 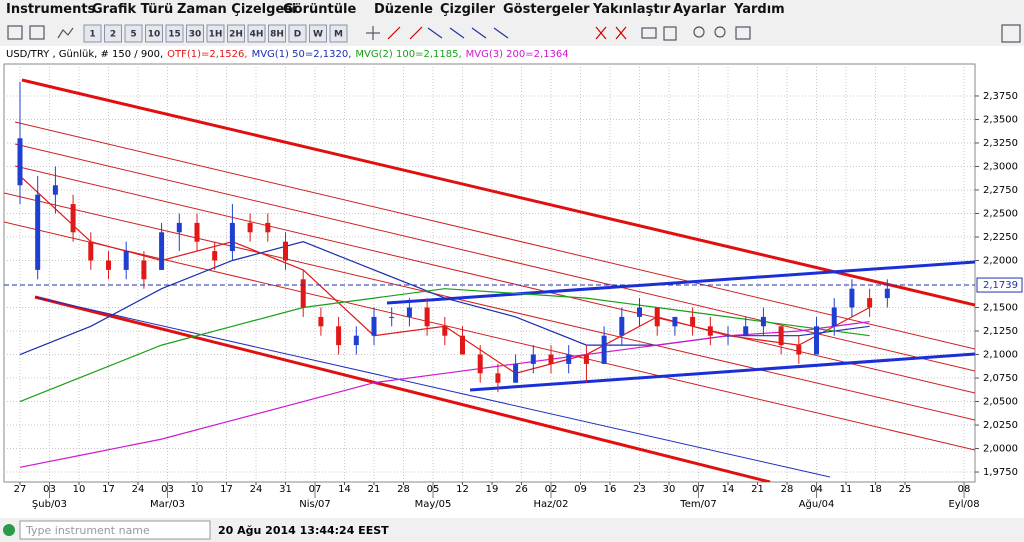 I want to click on y-tick-label: 1,9750, so click(x=1000, y=472).